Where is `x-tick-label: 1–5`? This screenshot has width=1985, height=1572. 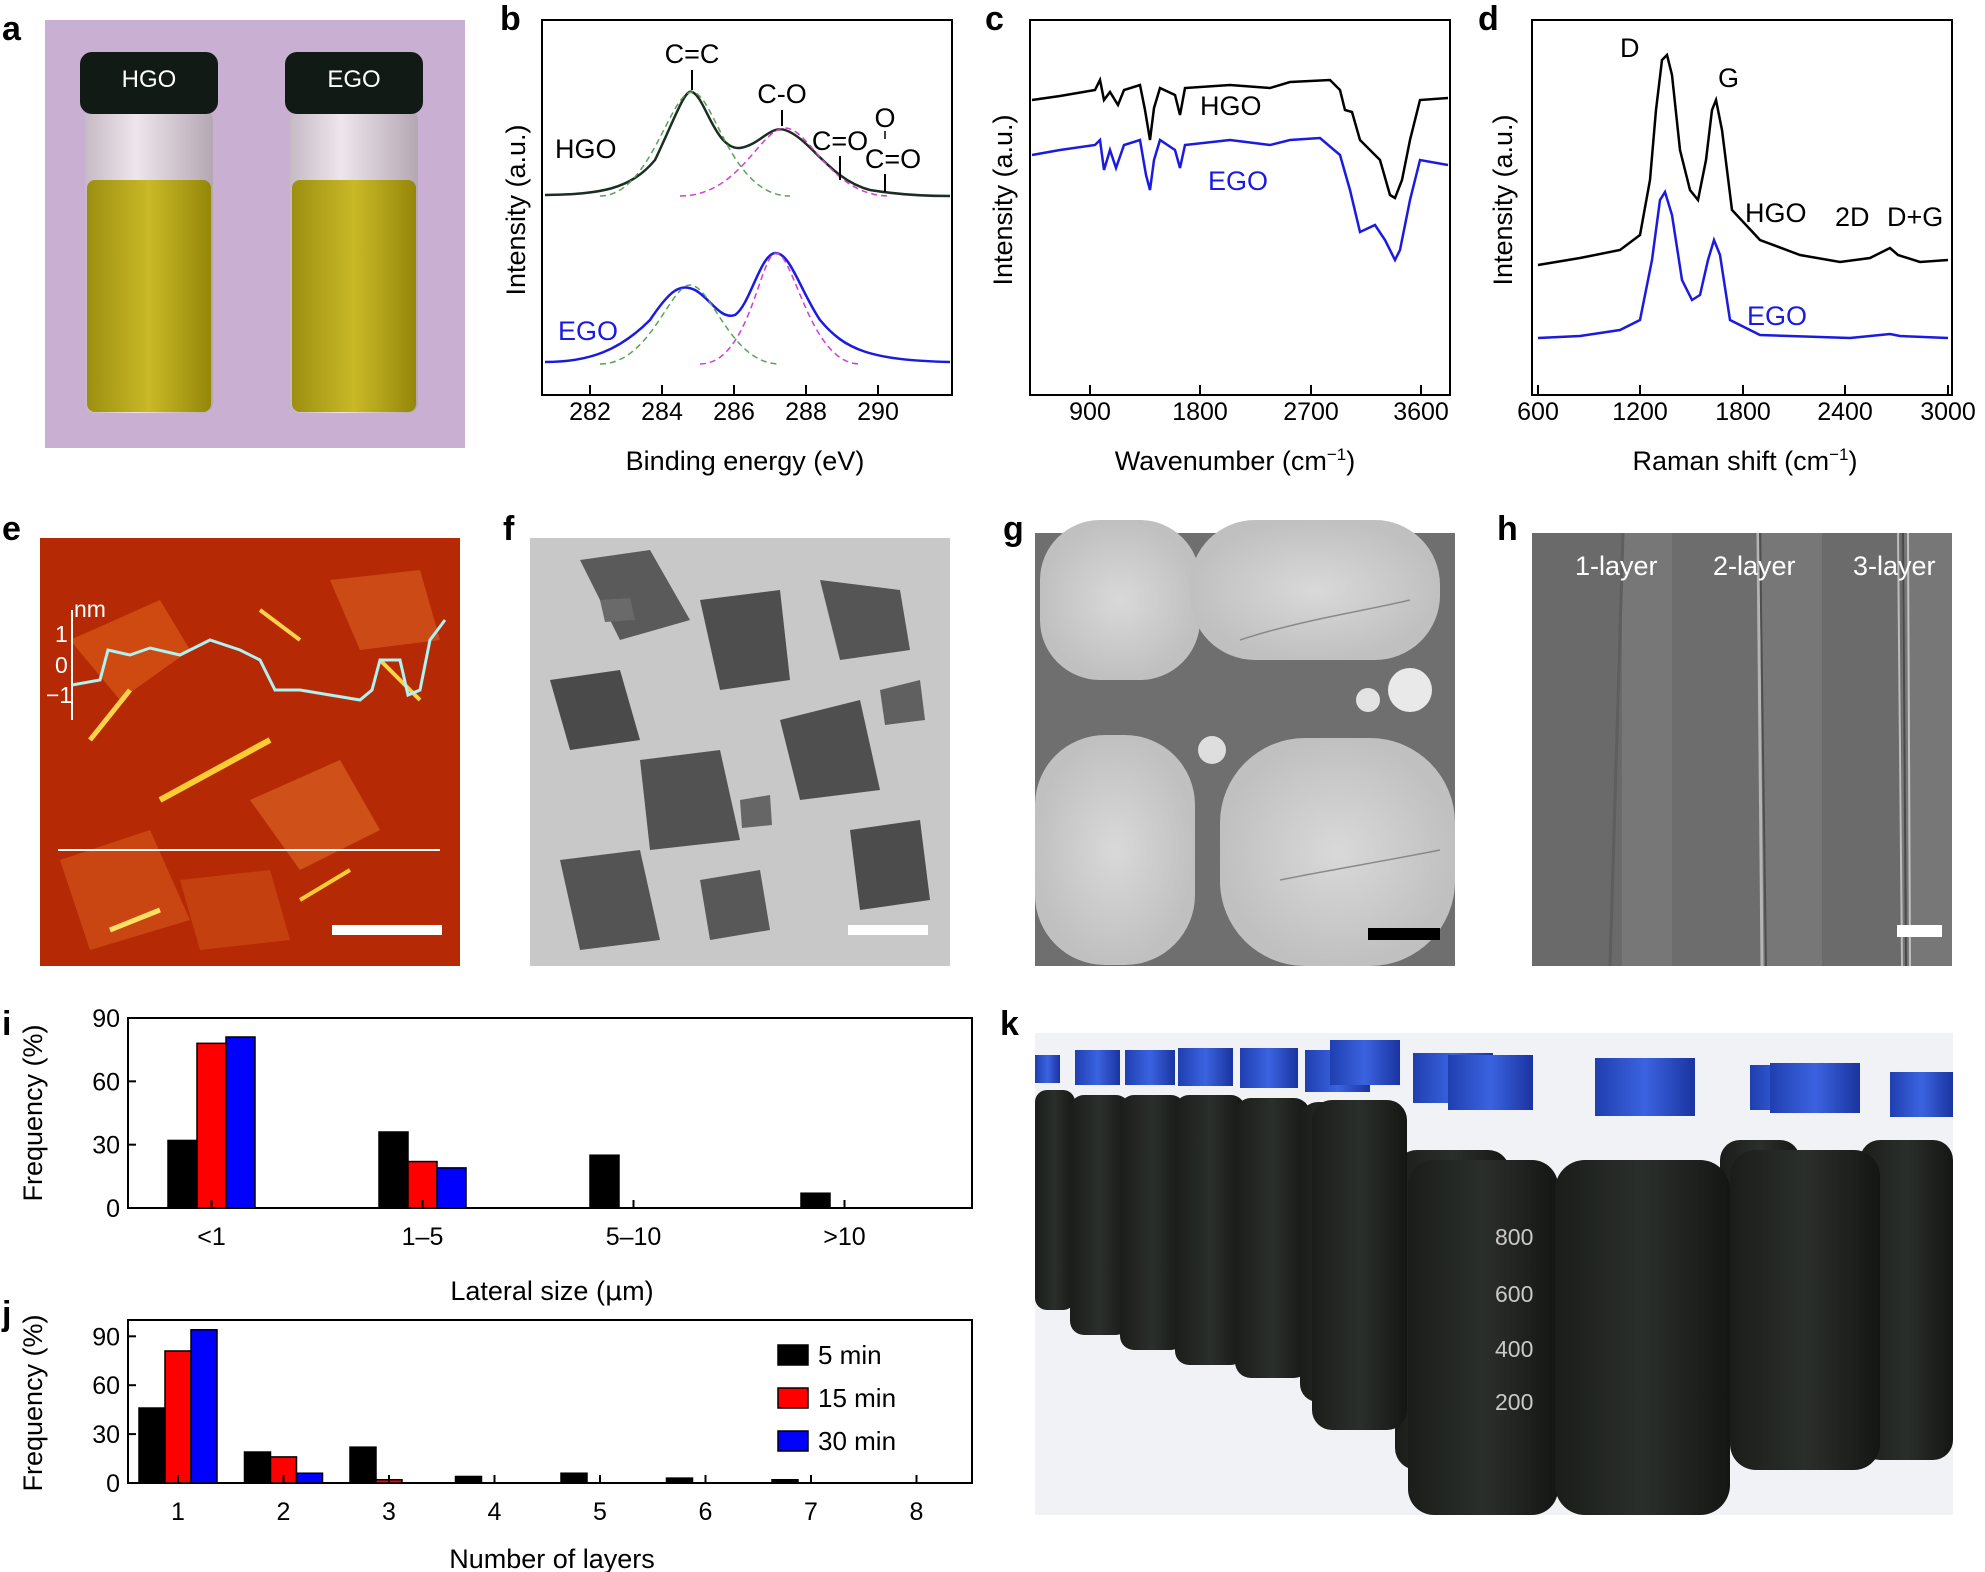 x-tick-label: 1–5 is located at coordinates (423, 1237).